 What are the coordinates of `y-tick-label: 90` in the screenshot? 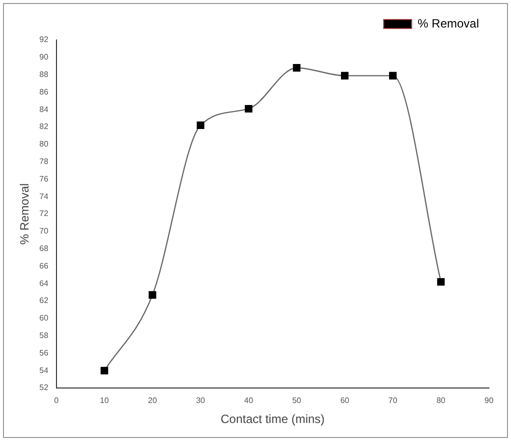 It's located at (44, 57).